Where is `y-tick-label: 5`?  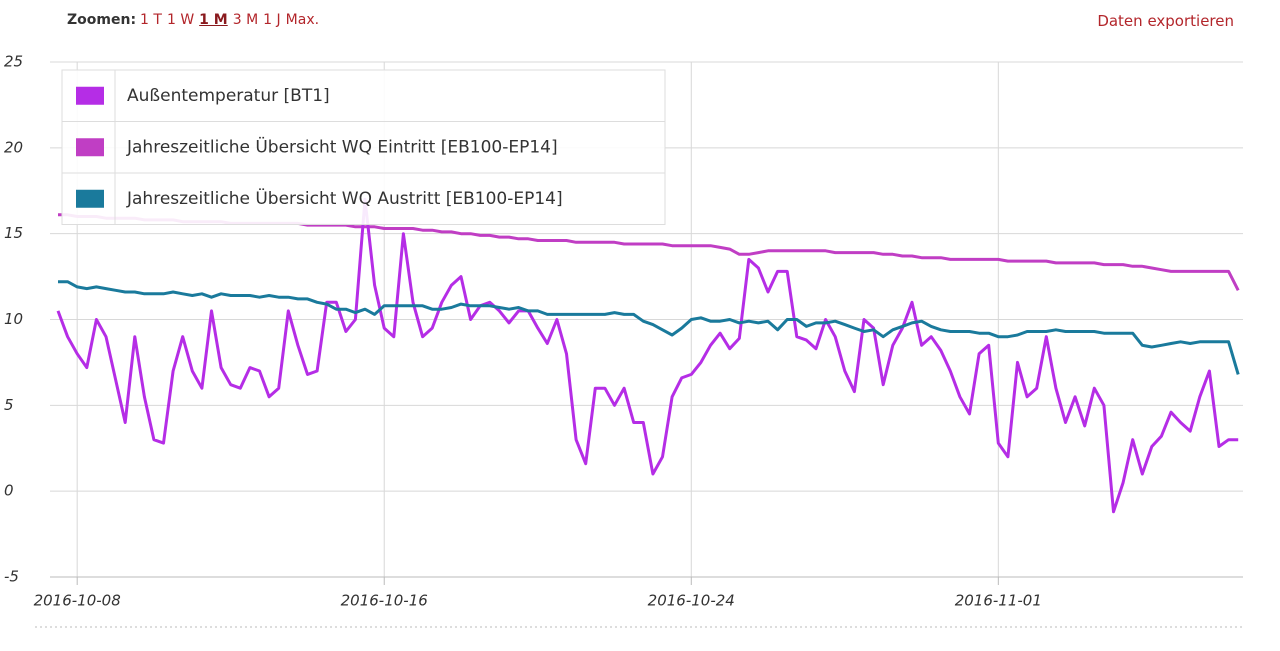
y-tick-label: 5 is located at coordinates (9, 405).